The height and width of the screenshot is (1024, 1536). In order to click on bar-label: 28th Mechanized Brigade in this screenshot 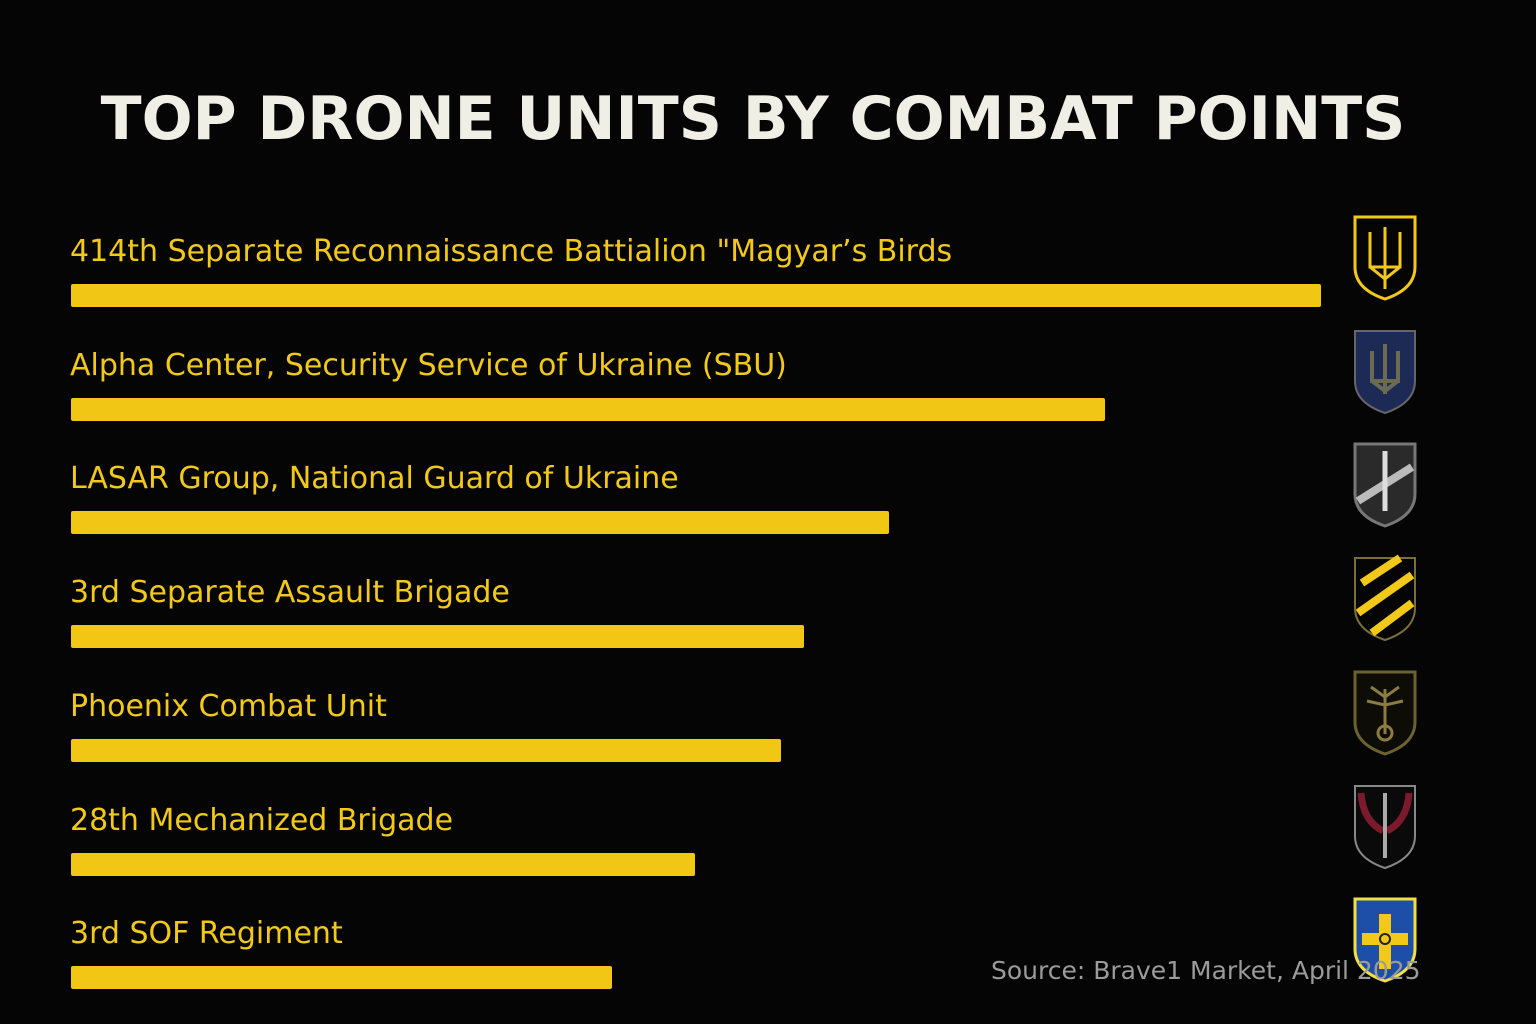, I will do `click(262, 820)`.